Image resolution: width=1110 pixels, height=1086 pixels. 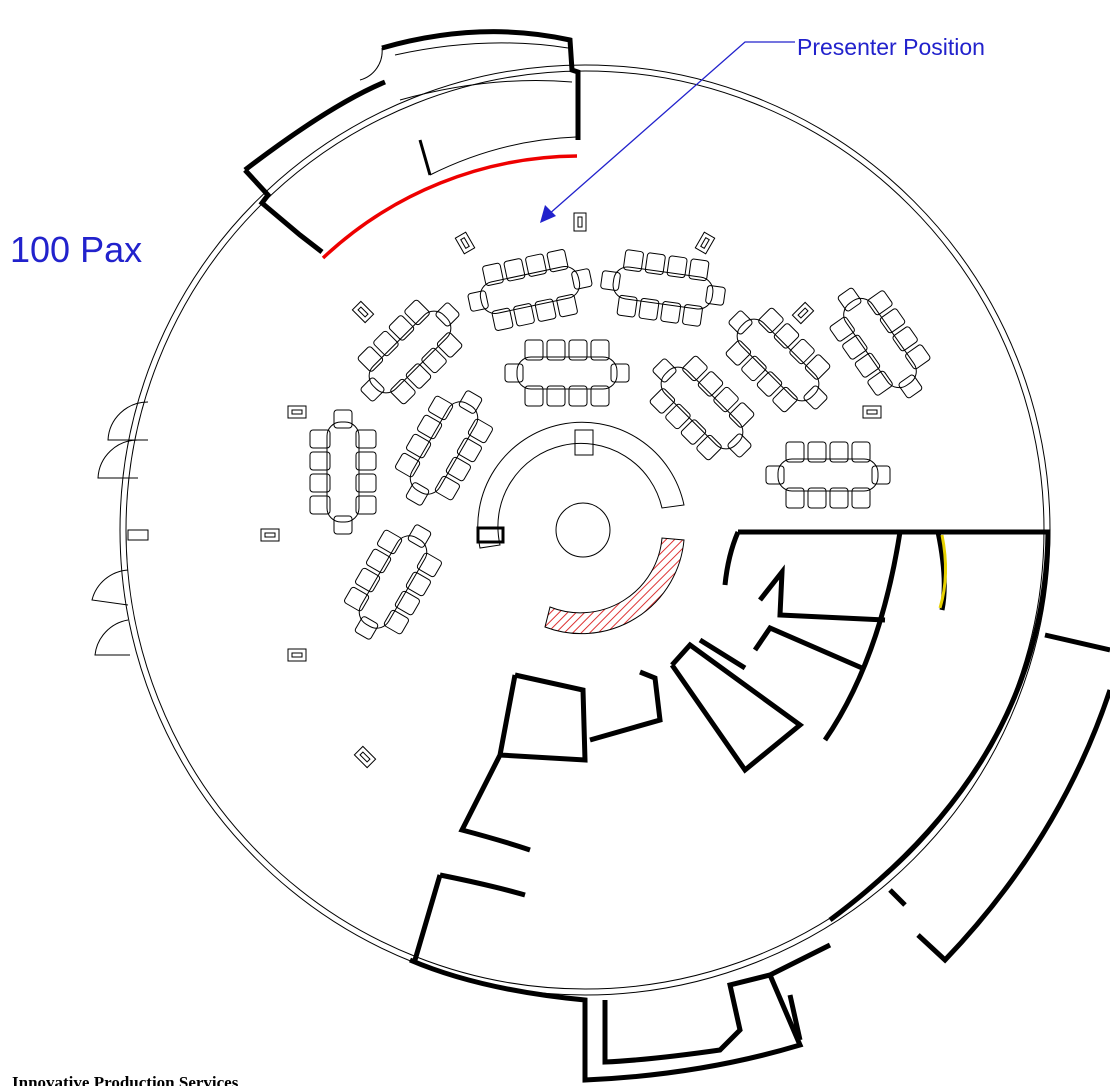 What do you see at coordinates (671, 128) in the screenshot?
I see `pointer-line` at bounding box center [671, 128].